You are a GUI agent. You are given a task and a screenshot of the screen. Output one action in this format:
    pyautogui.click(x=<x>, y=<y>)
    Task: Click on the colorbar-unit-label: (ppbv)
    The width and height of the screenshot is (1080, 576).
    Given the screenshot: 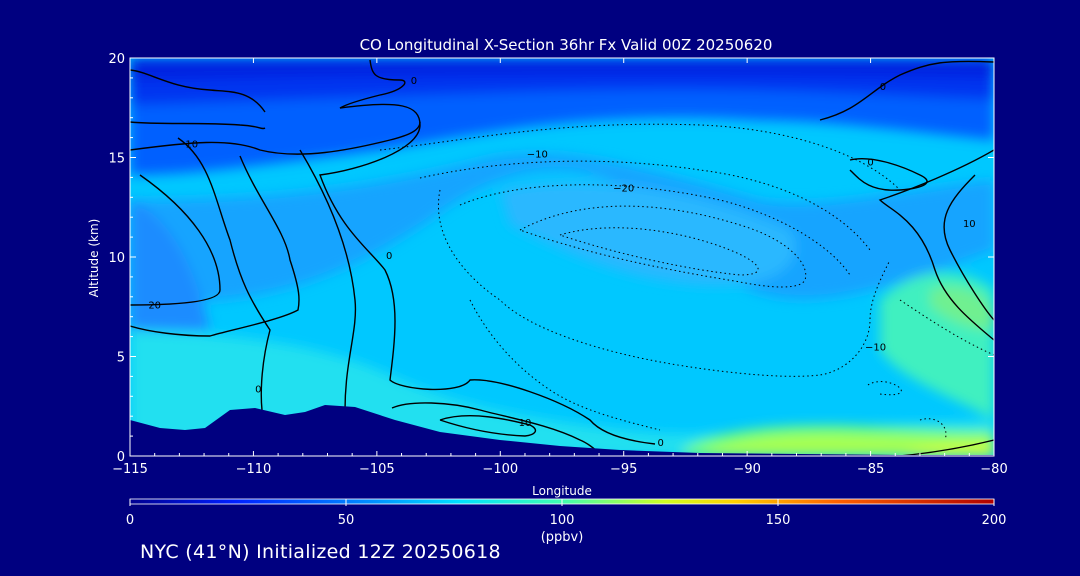 What is the action you would take?
    pyautogui.click(x=562, y=537)
    